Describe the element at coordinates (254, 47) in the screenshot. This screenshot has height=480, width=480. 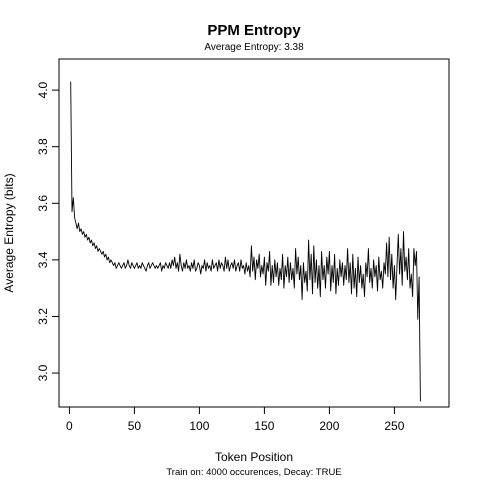
I see `chart-subtitle: Average Entropy: 3.38` at that location.